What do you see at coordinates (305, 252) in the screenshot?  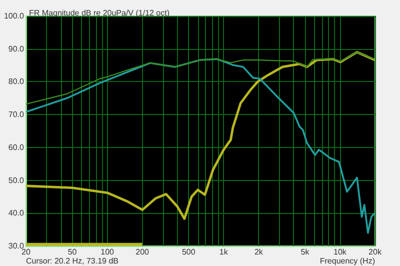 I see `x-tick-label: 5k` at bounding box center [305, 252].